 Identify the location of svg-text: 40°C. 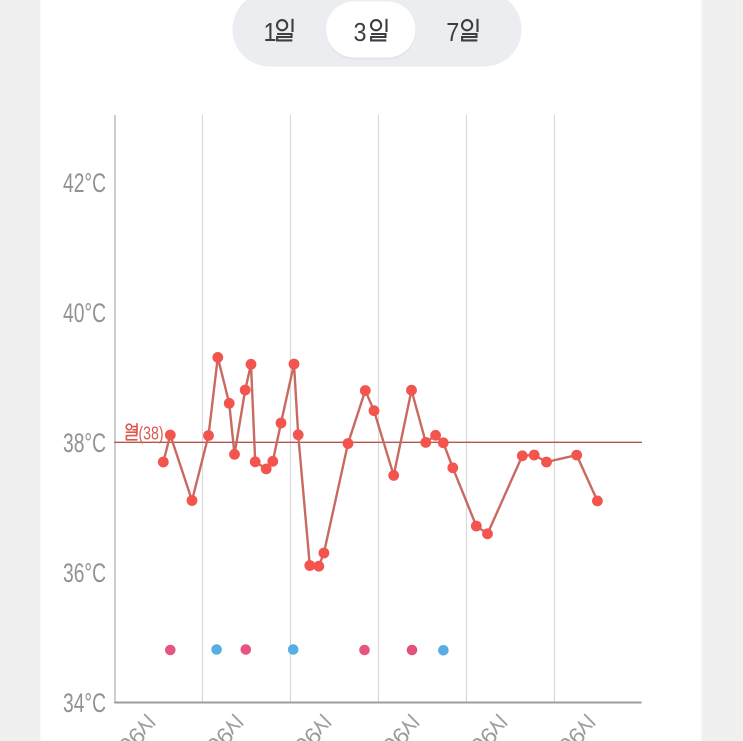
(84, 313).